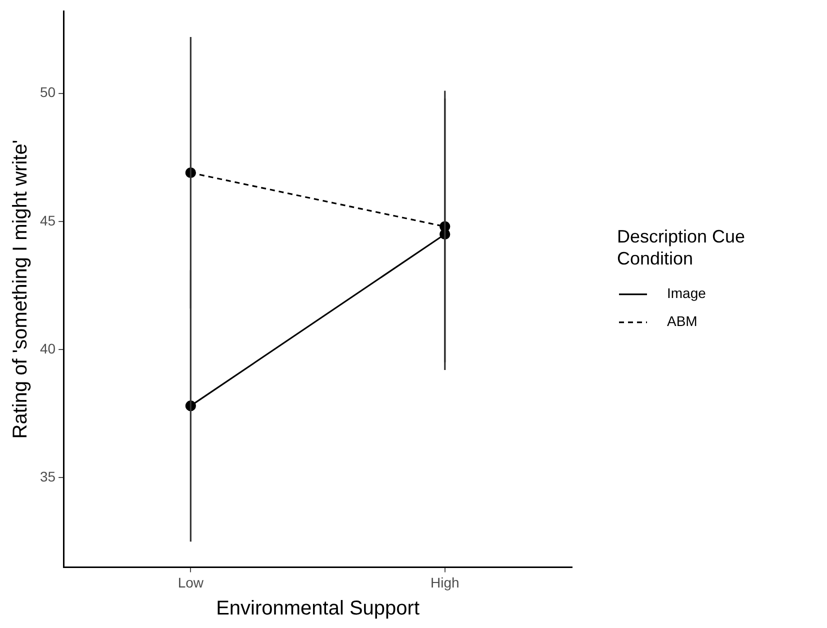 Image resolution: width=827 pixels, height=628 pixels. I want to click on x-tick-label: Low, so click(191, 582).